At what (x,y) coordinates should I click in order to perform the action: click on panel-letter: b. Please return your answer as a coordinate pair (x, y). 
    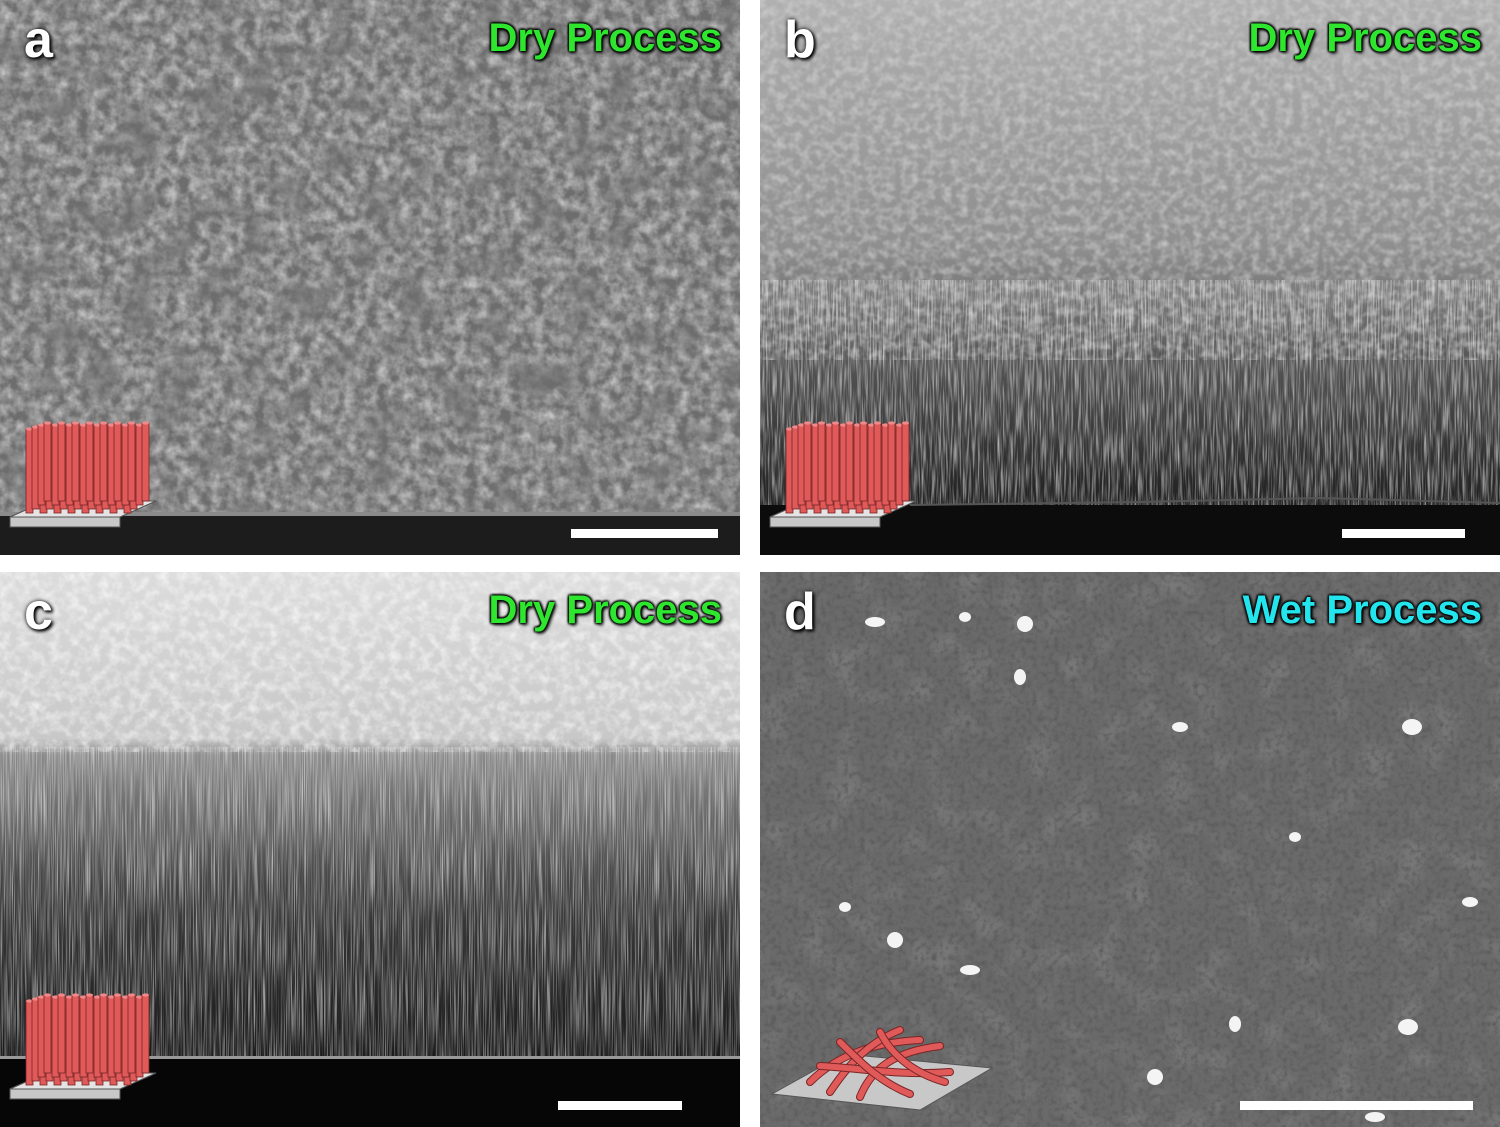
    Looking at the image, I should click on (800, 40).